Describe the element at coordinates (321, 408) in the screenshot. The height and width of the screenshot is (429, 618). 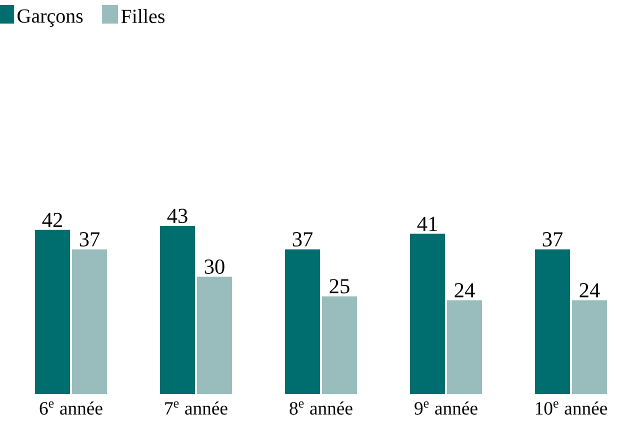
I see `x-tick-label: 8$^{e}$ année` at that location.